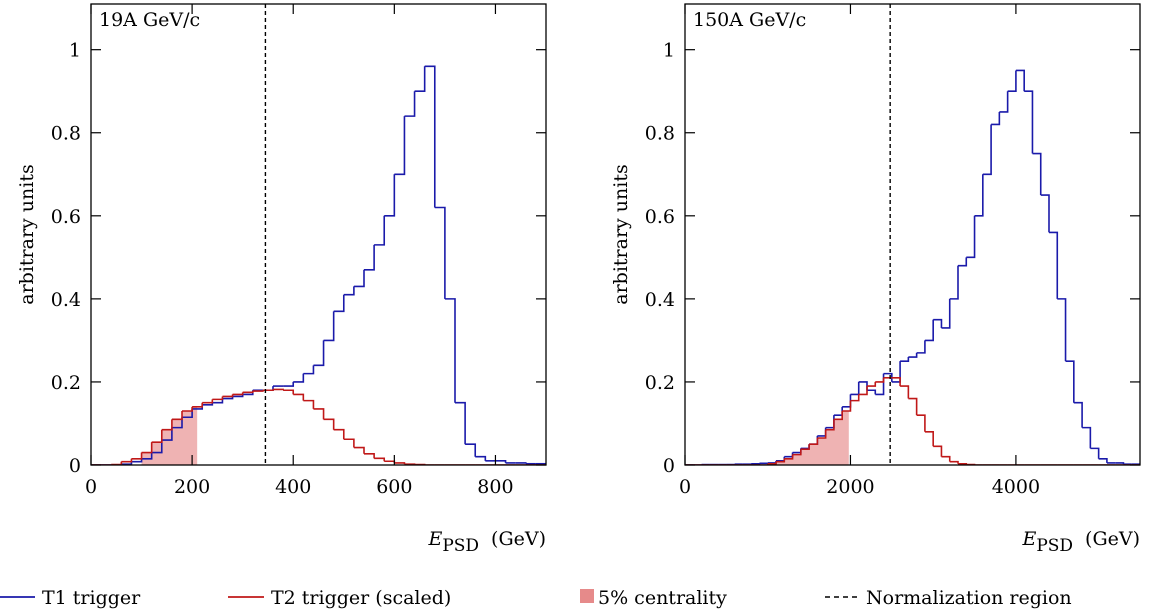 The height and width of the screenshot is (615, 1154). I want to click on legend-label: 5% centrality, so click(662, 598).